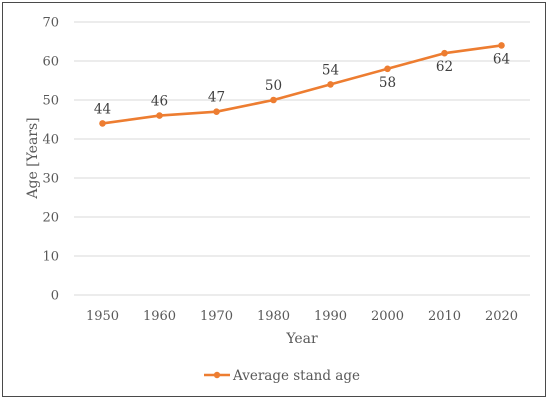 The height and width of the screenshot is (401, 550). What do you see at coordinates (50, 101) in the screenshot?
I see `y-tick-label: 50` at bounding box center [50, 101].